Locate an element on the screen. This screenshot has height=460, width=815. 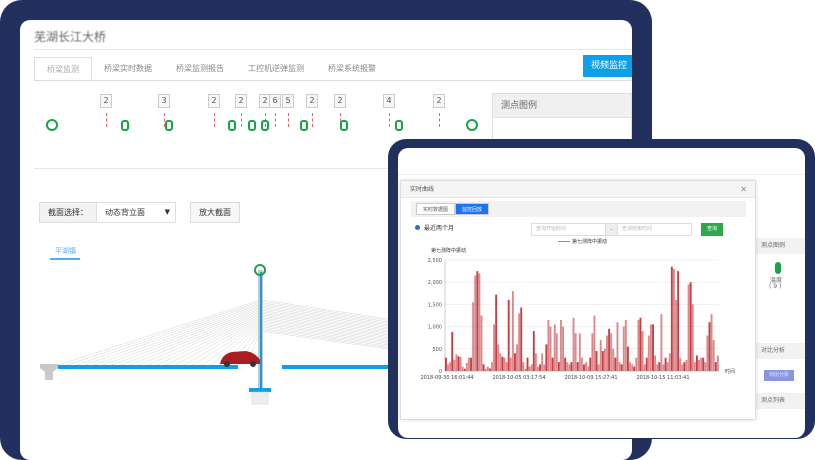
pylon-sensor-icon is located at coordinates (260, 270).